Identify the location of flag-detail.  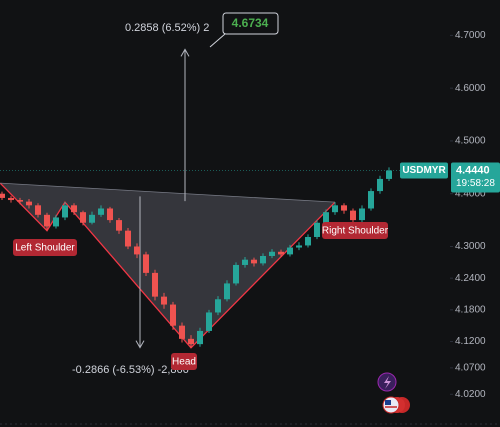
(388, 402).